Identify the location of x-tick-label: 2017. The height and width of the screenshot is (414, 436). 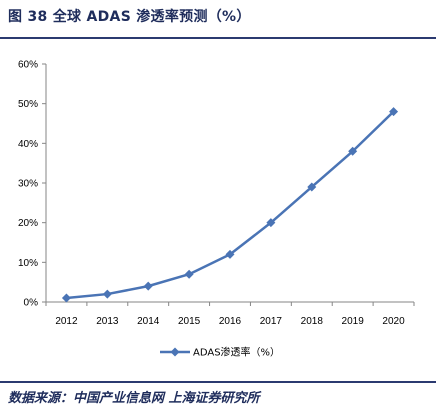
(271, 321).